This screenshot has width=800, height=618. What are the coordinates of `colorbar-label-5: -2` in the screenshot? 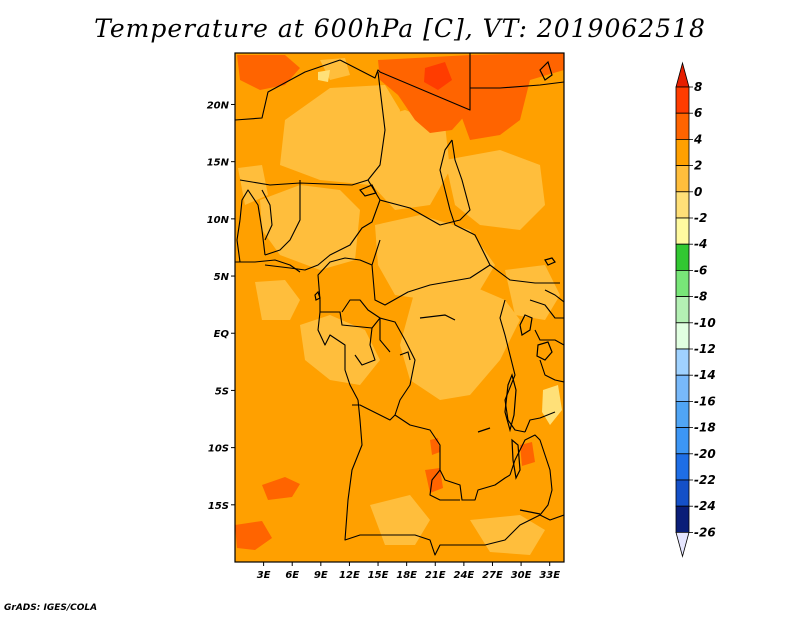 It's located at (700, 218).